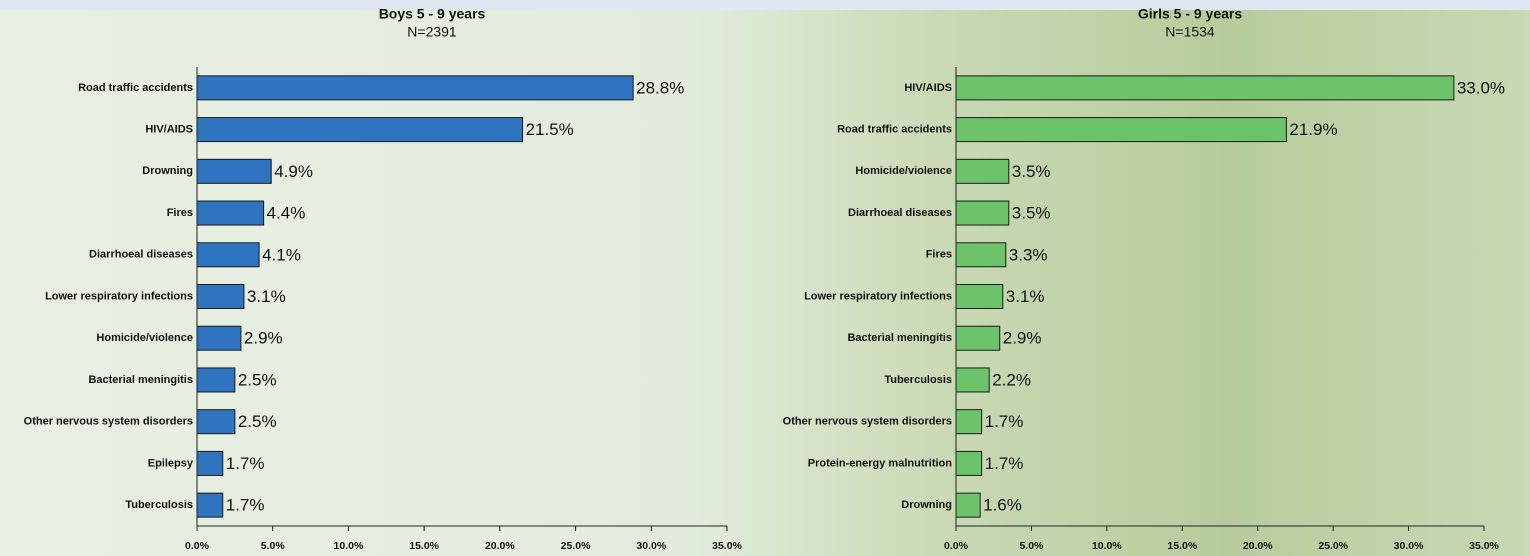 This screenshot has width=1530, height=556. Describe the element at coordinates (281, 254) in the screenshot. I see `value-label: 4.1%` at that location.